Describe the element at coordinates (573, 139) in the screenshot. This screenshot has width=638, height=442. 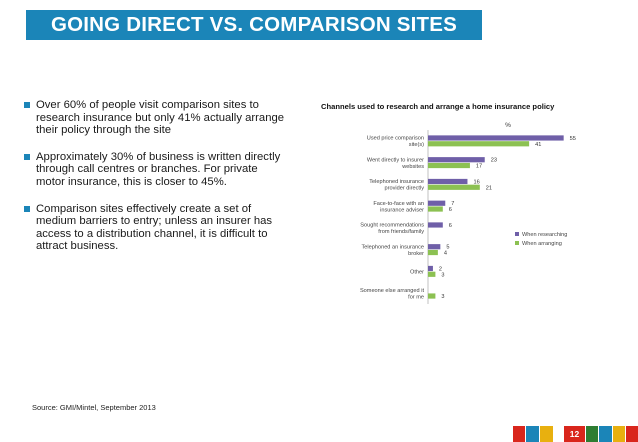
I see `data-label: 55` at that location.